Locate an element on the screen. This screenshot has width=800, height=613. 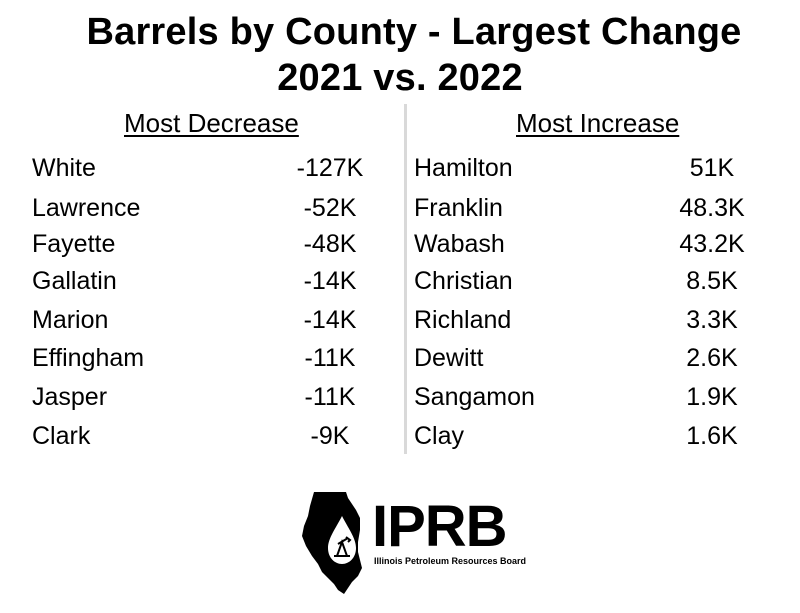
county-name: Lawrence is located at coordinates (86, 208).